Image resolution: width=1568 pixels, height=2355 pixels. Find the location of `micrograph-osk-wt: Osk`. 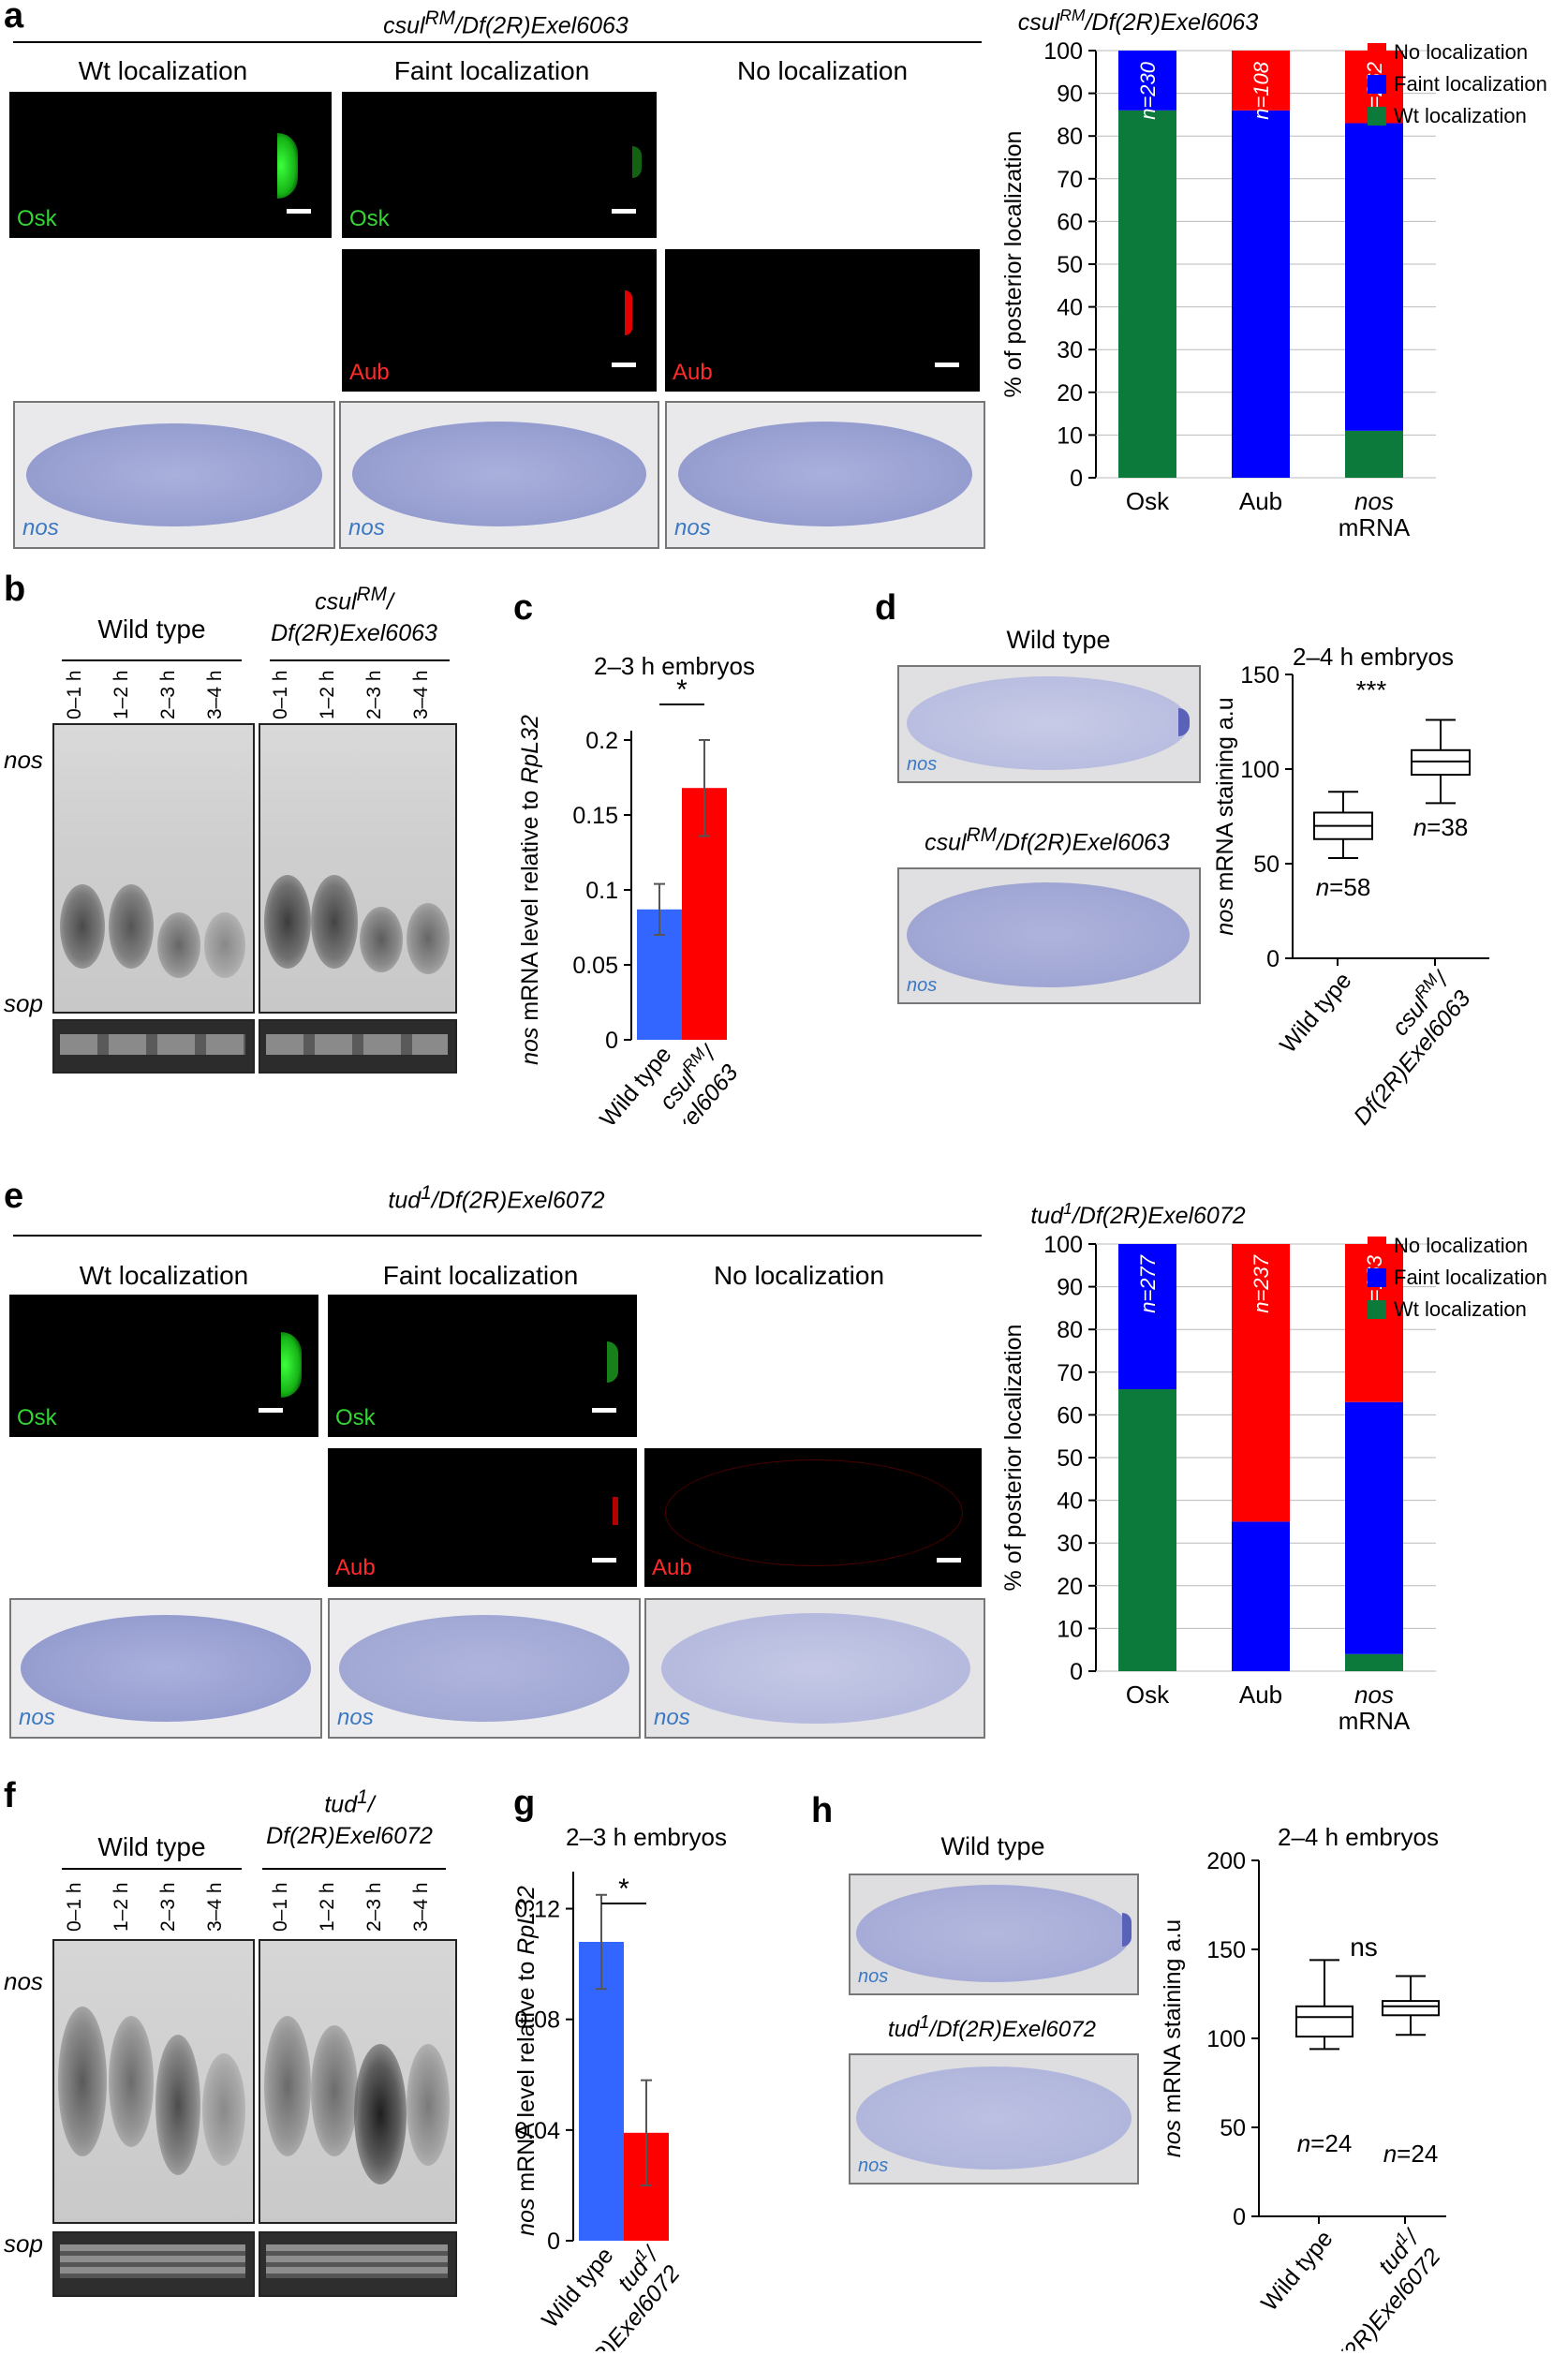

micrograph-osk-wt: Osk is located at coordinates (170, 165).